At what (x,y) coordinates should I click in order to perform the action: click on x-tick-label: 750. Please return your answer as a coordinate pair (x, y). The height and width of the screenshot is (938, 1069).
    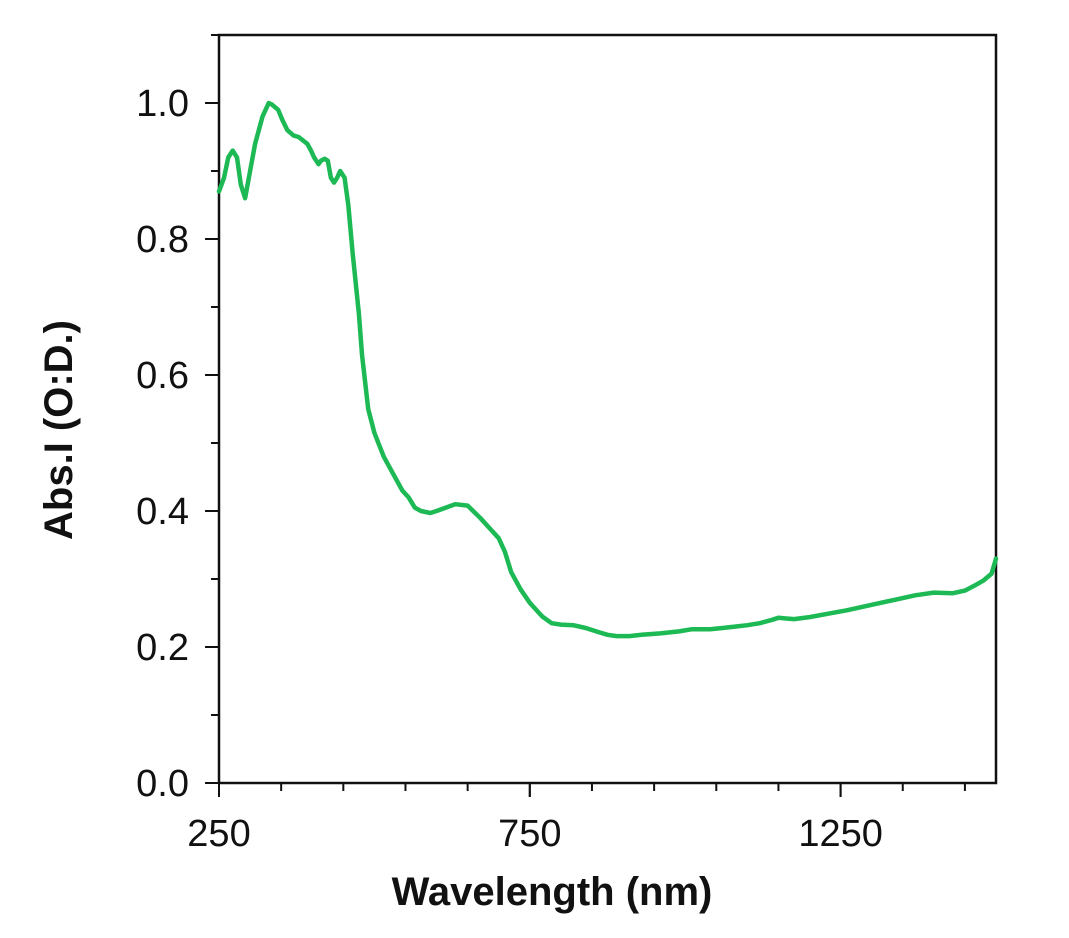
    Looking at the image, I should click on (529, 834).